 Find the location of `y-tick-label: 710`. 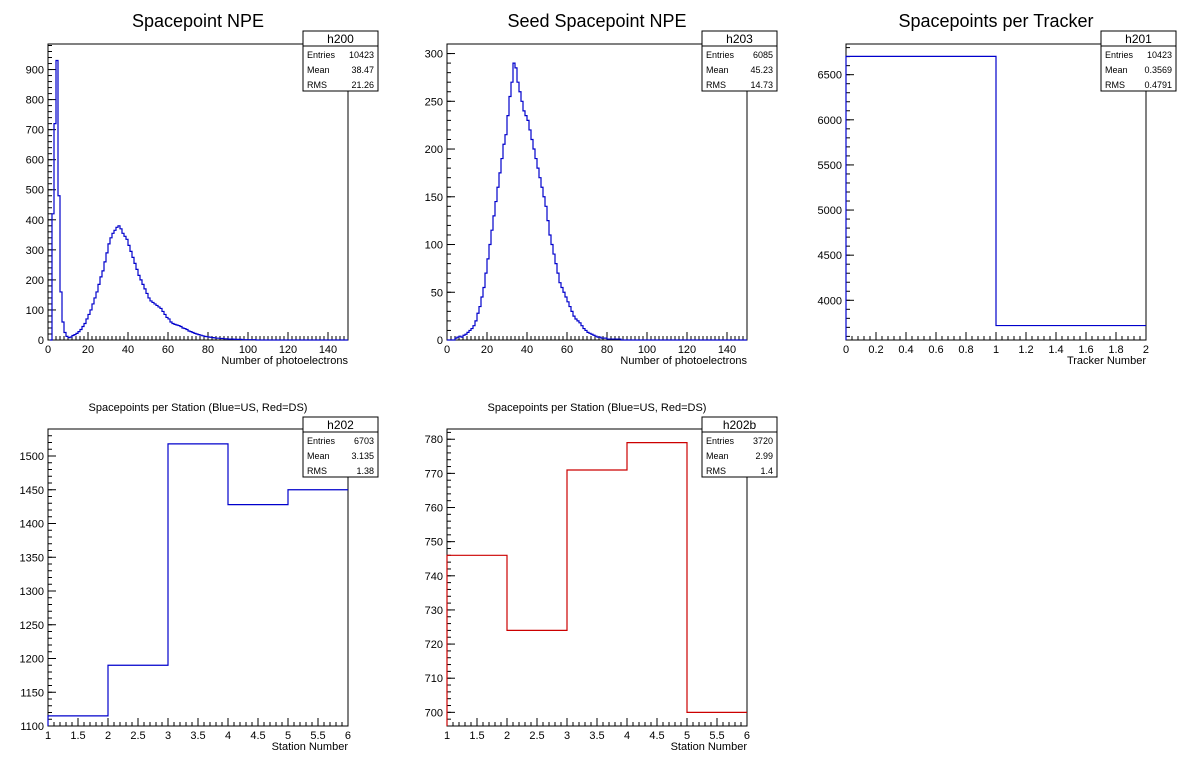

y-tick-label: 710 is located at coordinates (434, 679).